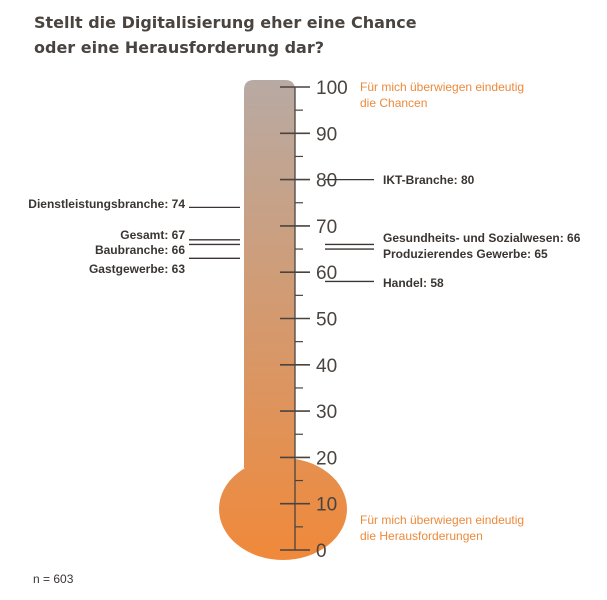 This screenshot has height=600, width=607. Describe the element at coordinates (326, 227) in the screenshot. I see `tick-label: 70` at that location.